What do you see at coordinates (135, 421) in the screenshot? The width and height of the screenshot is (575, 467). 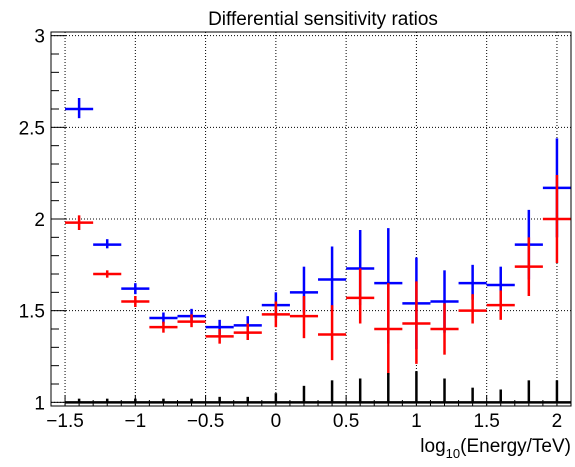 I see `x-tick-label: −1` at bounding box center [135, 421].